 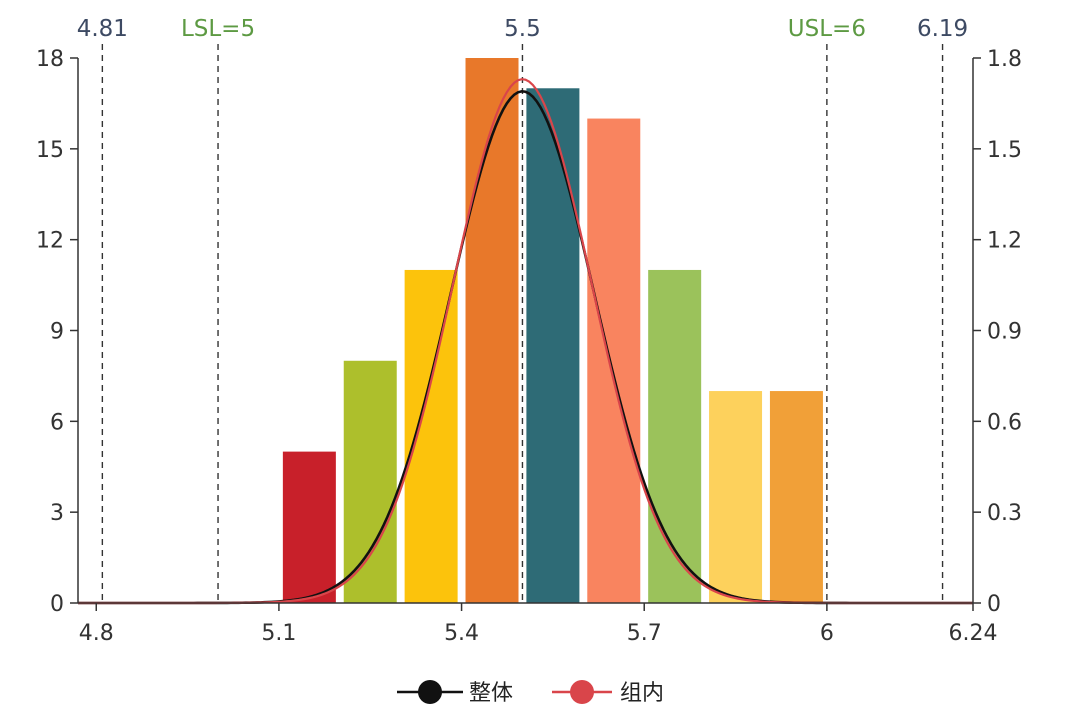 What do you see at coordinates (96, 633) in the screenshot?
I see `x-tick-label: 4.8` at bounding box center [96, 633].